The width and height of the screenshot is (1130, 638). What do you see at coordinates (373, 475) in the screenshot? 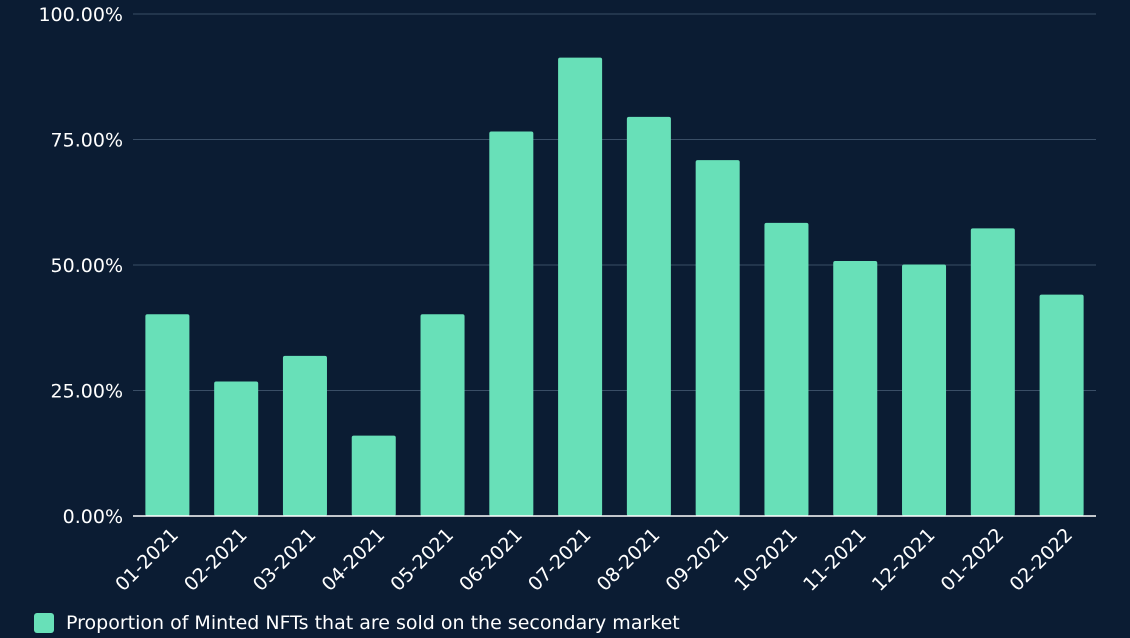
I see `bar-04-2021` at bounding box center [373, 475].